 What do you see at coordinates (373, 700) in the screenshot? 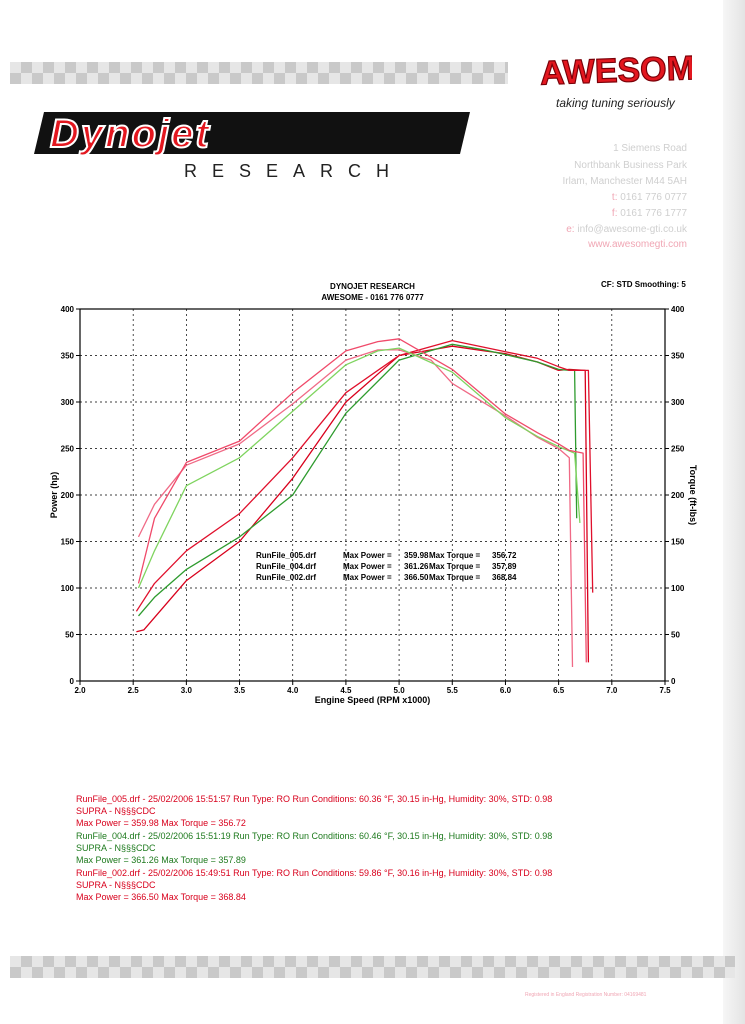
I see `x-axis-label: Engine Speed (RPM x1000)` at bounding box center [373, 700].